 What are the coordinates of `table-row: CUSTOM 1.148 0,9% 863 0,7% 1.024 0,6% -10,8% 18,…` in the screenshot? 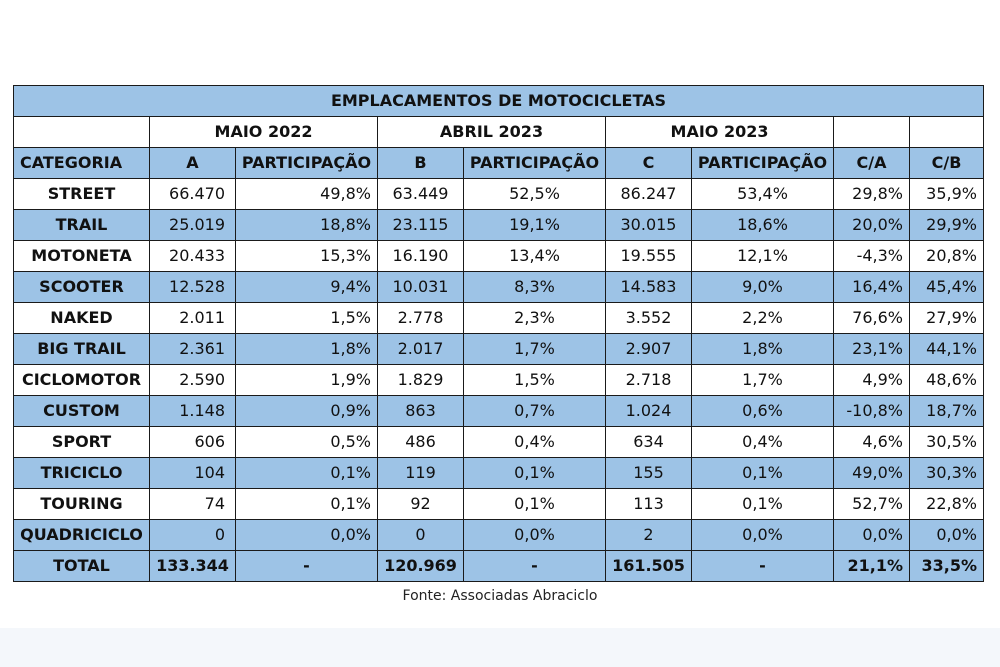 It's located at (498, 411).